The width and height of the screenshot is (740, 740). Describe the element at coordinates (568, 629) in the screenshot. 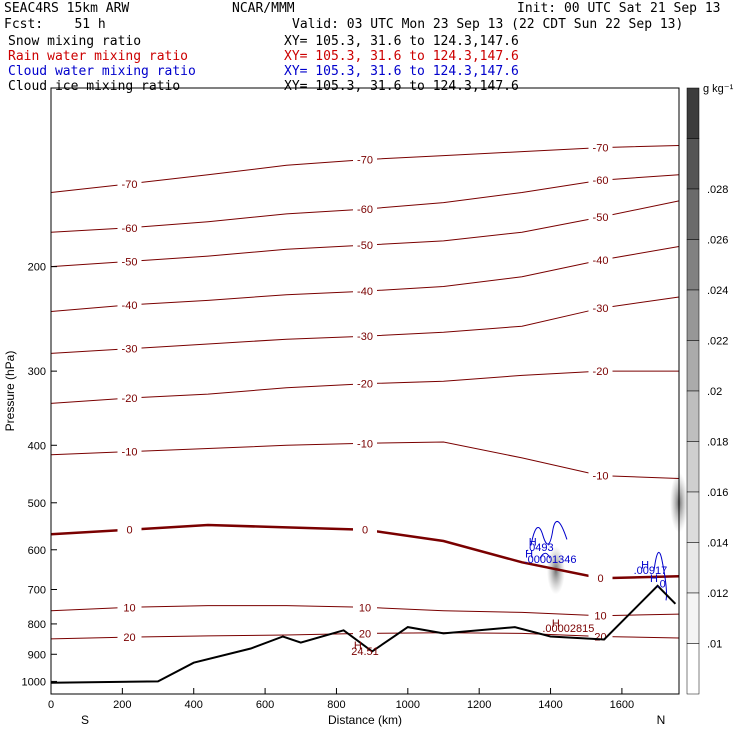

I see `annotation-label: .00002815` at that location.